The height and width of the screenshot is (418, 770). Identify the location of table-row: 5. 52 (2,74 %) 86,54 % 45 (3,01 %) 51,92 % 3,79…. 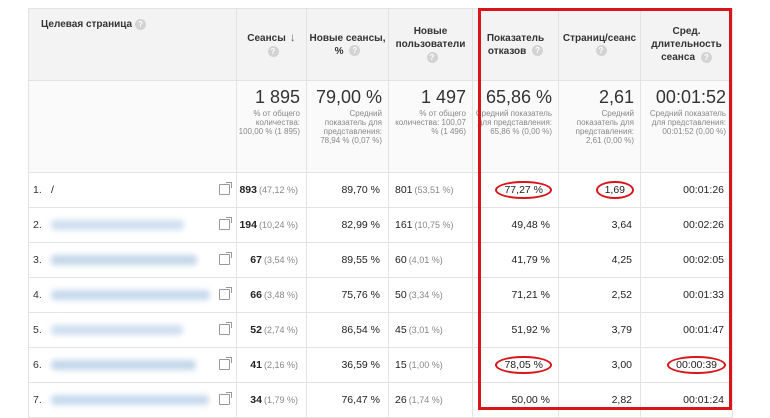
(380, 330).